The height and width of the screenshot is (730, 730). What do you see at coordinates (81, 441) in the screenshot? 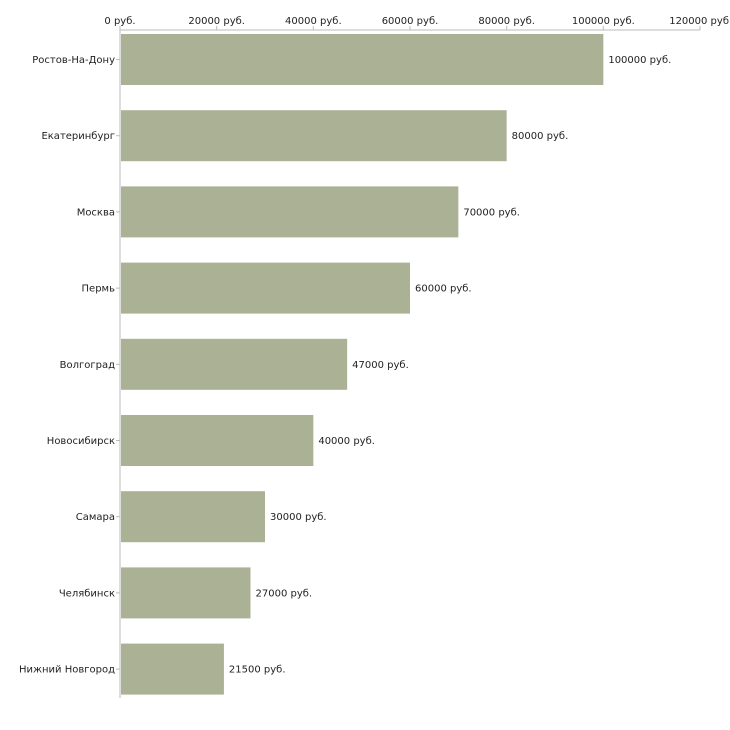
I see `category-label: Новосибирск` at bounding box center [81, 441].